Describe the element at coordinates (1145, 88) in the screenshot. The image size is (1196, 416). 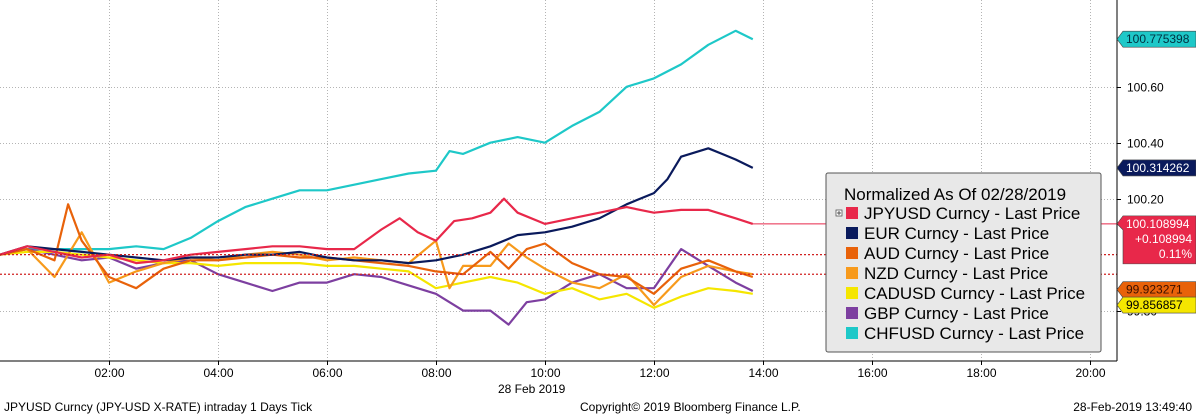
I see `y-tick-label: 100.60` at that location.